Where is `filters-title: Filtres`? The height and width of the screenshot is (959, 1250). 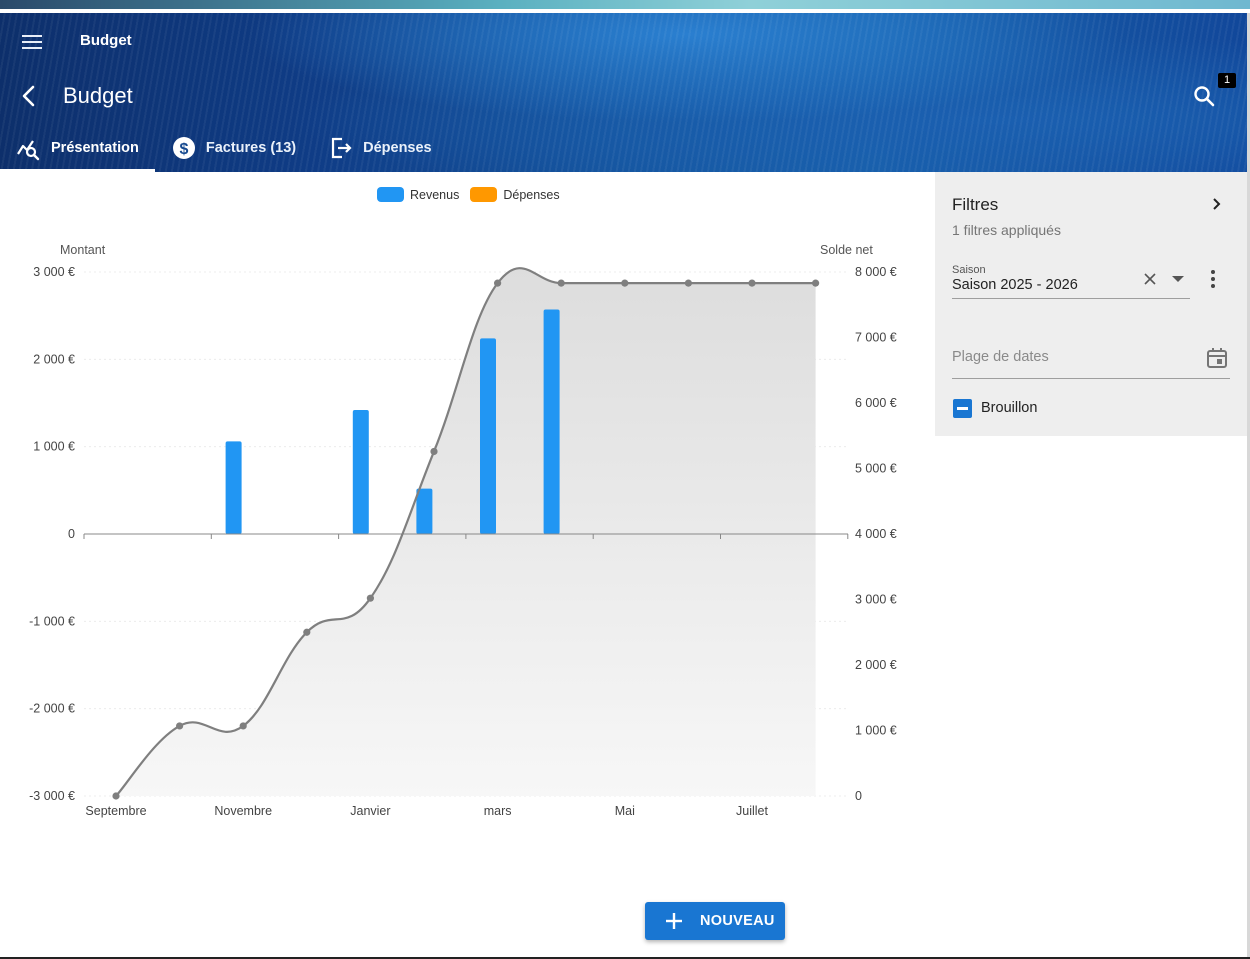
filters-title: Filtres is located at coordinates (975, 204).